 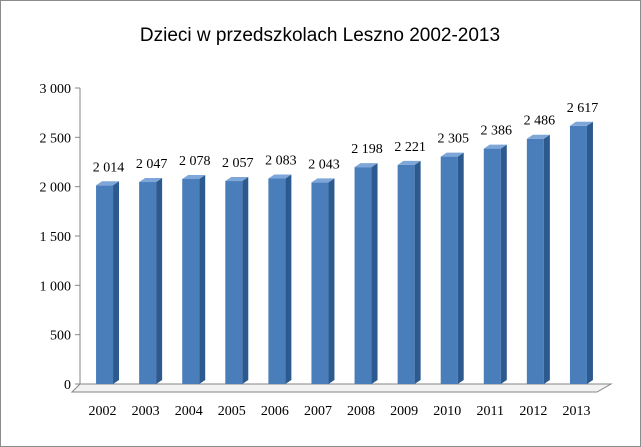 What do you see at coordinates (189, 411) in the screenshot?
I see `x-tick-label: 2004` at bounding box center [189, 411].